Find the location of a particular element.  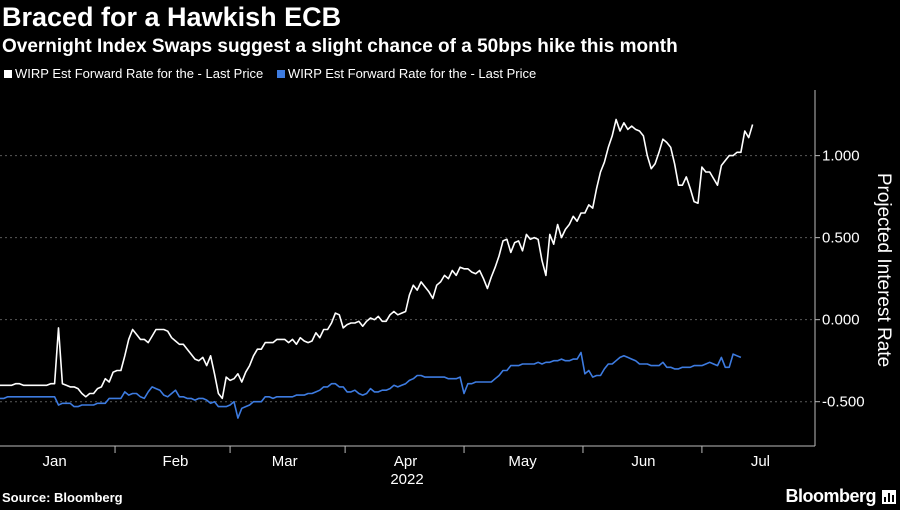

y-axis: 1.000 0.500 0.000 -0.500 is located at coordinates (840, 279).